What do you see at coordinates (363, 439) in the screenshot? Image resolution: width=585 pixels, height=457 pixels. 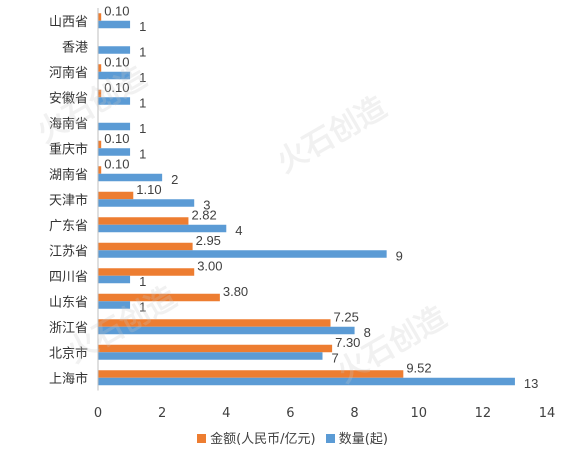 I see `legend-label-count: 数量(起)` at bounding box center [363, 439].